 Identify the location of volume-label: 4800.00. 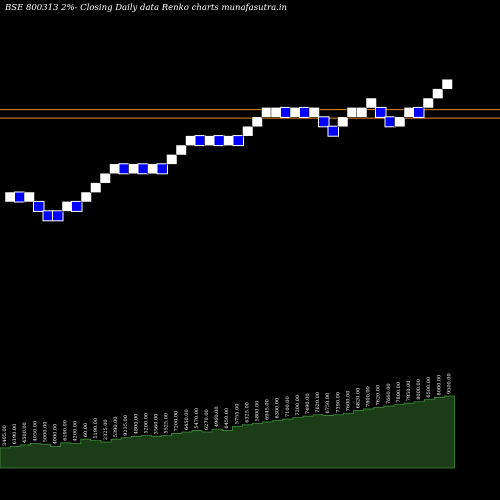
(136, 424).